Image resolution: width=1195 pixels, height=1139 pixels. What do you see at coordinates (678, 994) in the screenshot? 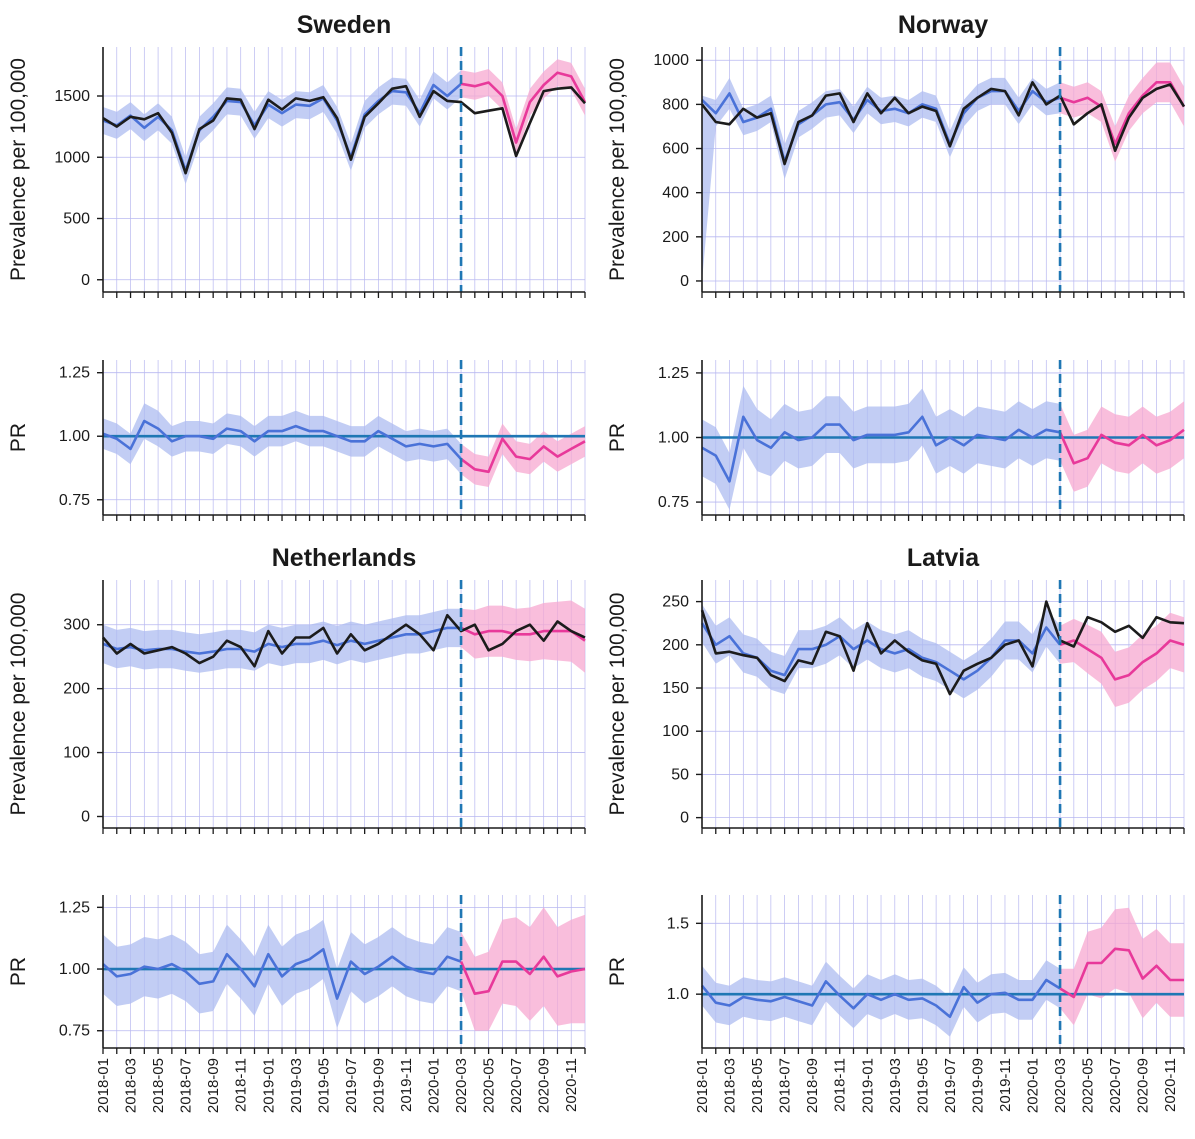
I see `y-tick-label: 1.0` at bounding box center [678, 994].